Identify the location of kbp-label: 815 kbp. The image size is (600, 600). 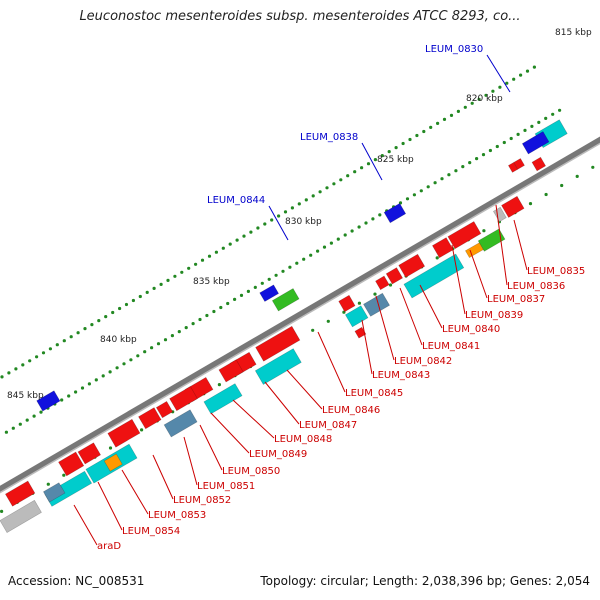
(573, 33).